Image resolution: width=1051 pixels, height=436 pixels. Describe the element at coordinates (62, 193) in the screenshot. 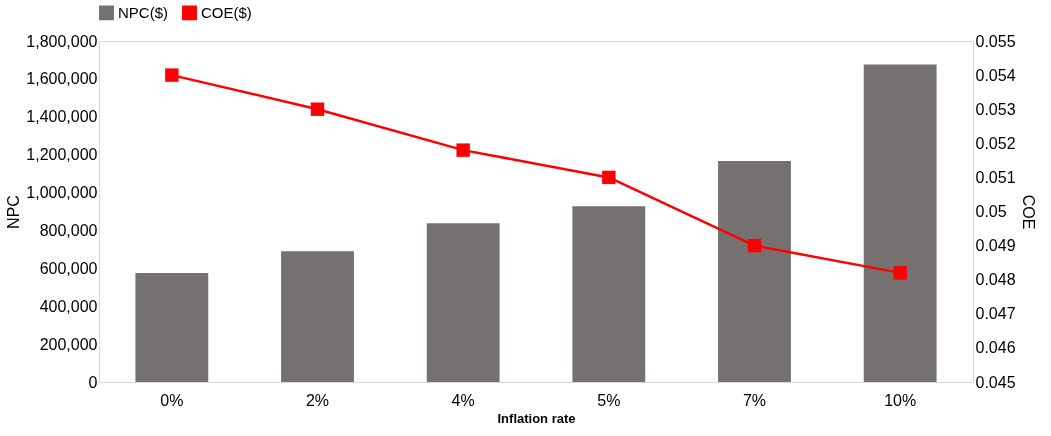

I see `y-tick-label: 1,000,000` at that location.